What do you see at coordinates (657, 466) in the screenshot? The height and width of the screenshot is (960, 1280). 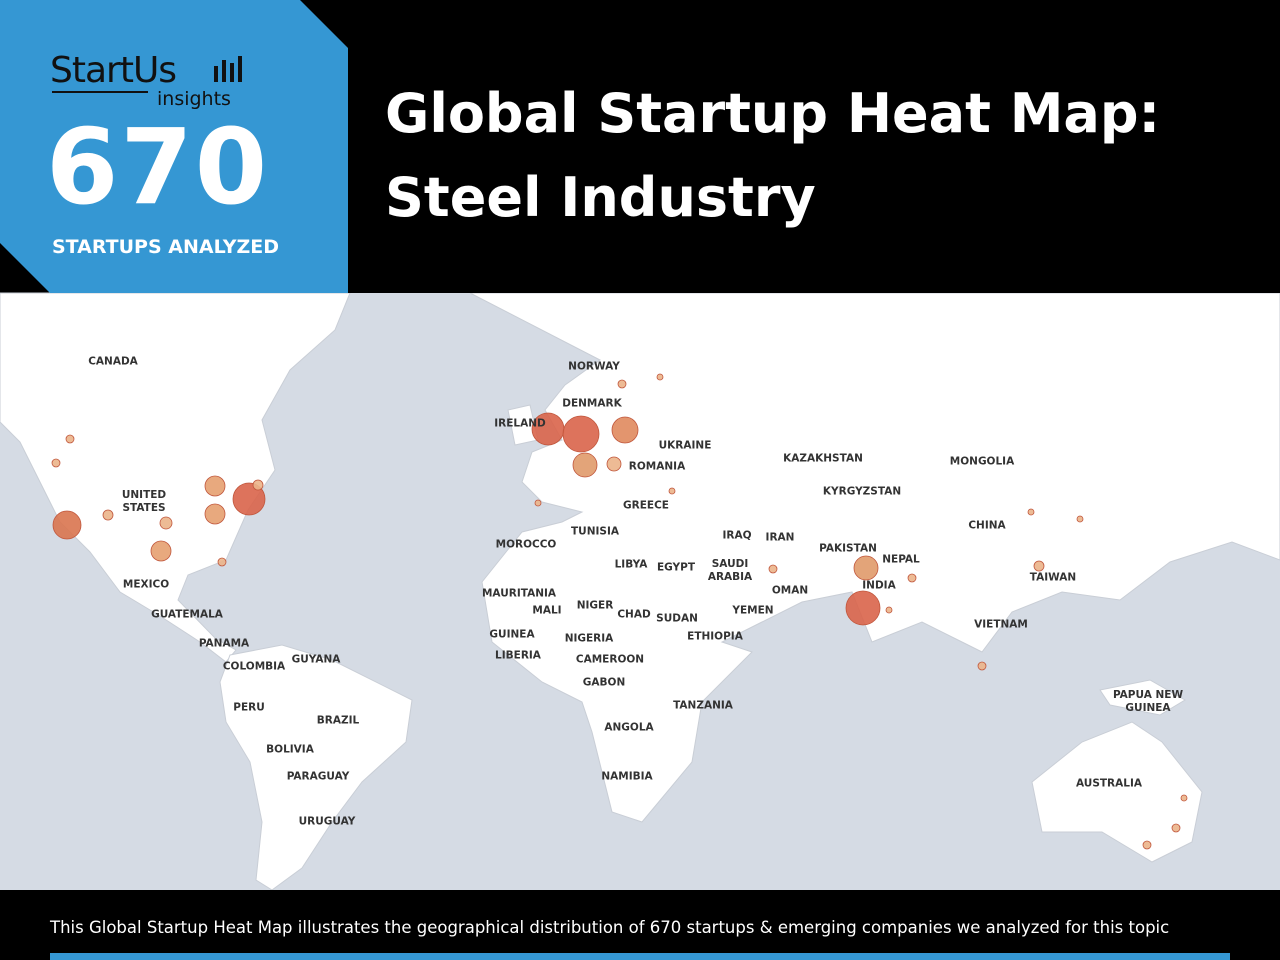 I see `country-label: ROMANIA` at bounding box center [657, 466].